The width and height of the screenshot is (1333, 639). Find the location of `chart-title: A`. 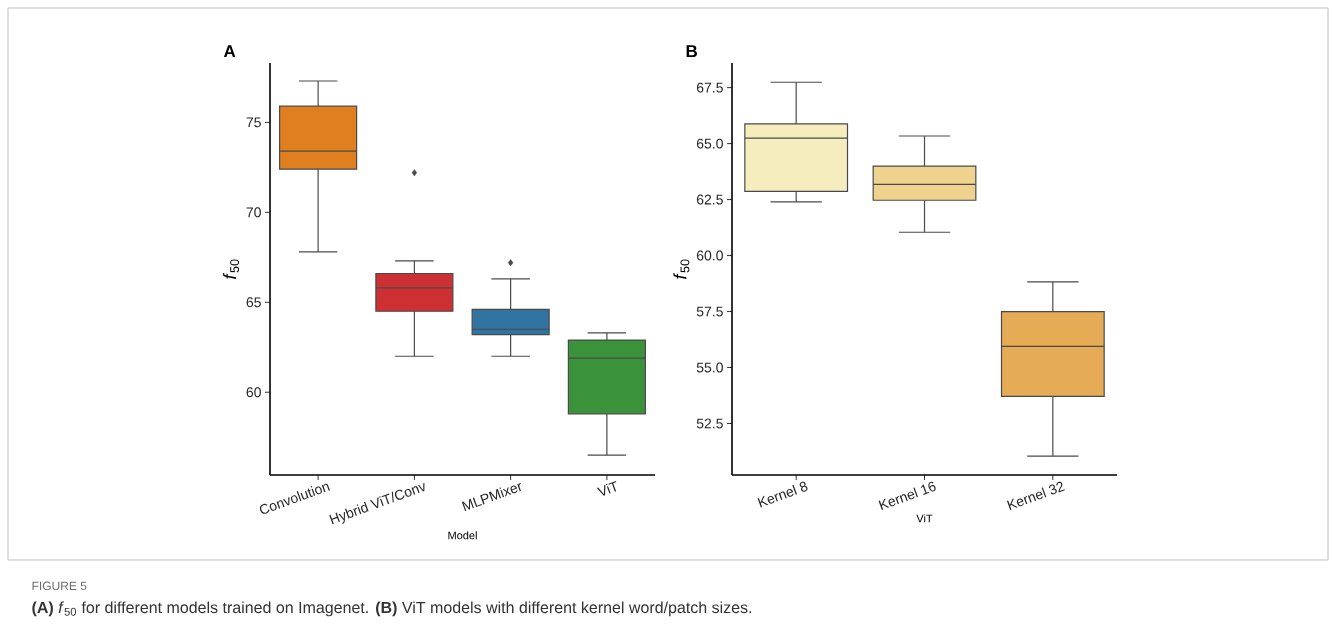

chart-title: A is located at coordinates (229, 51).